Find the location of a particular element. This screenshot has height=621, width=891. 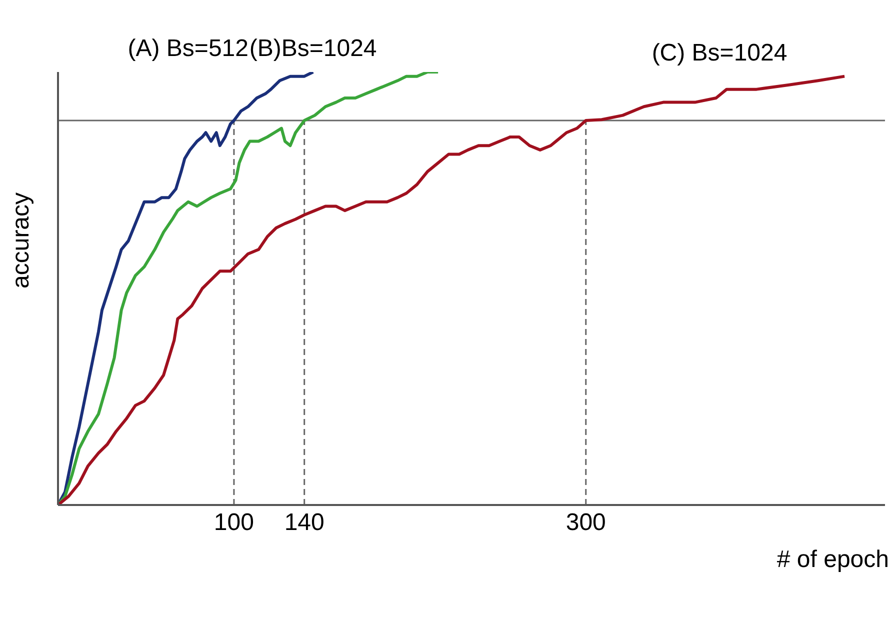

series-label: (A) Bs=512 is located at coordinates (188, 48).